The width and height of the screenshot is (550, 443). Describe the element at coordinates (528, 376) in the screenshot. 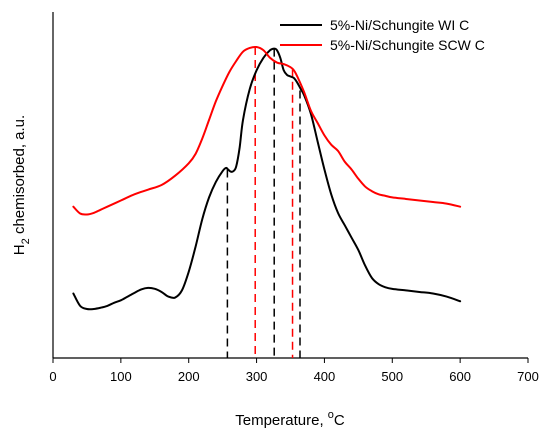

I see `x-tick-label: 700` at that location.